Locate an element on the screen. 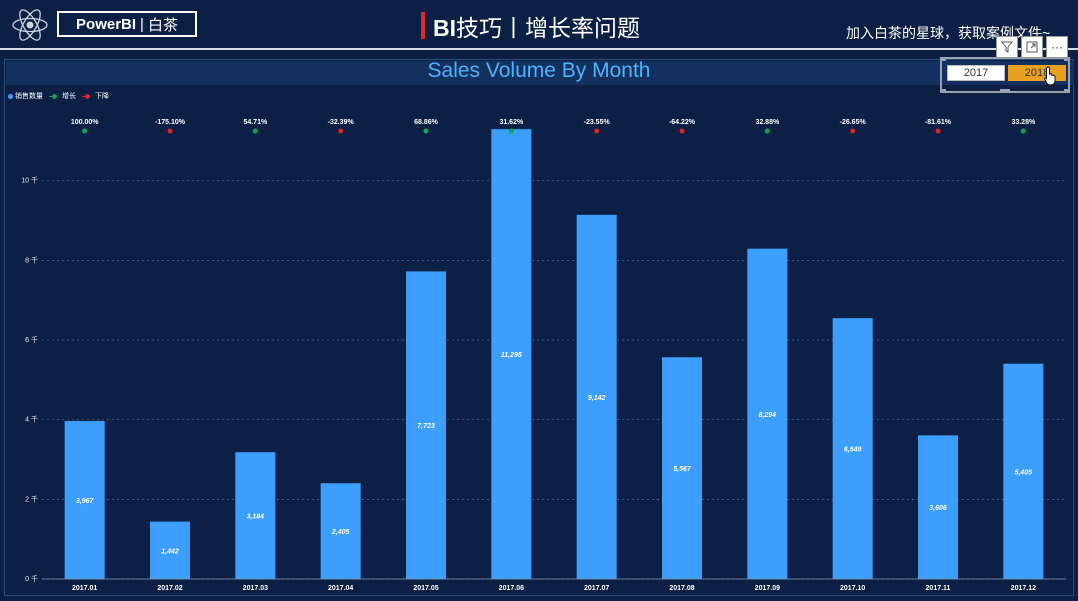 The height and width of the screenshot is (601, 1078). y-tick-label: 4 千 is located at coordinates (31, 419).